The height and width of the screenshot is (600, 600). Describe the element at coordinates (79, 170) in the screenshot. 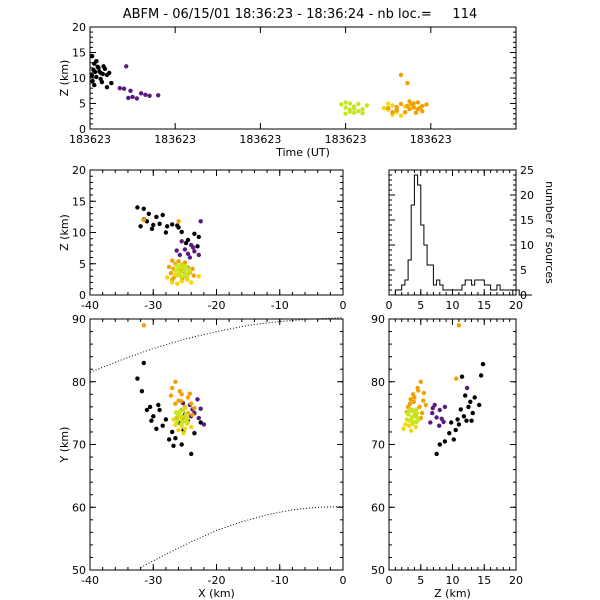

I see `x-z-ytick-label: 20` at that location.